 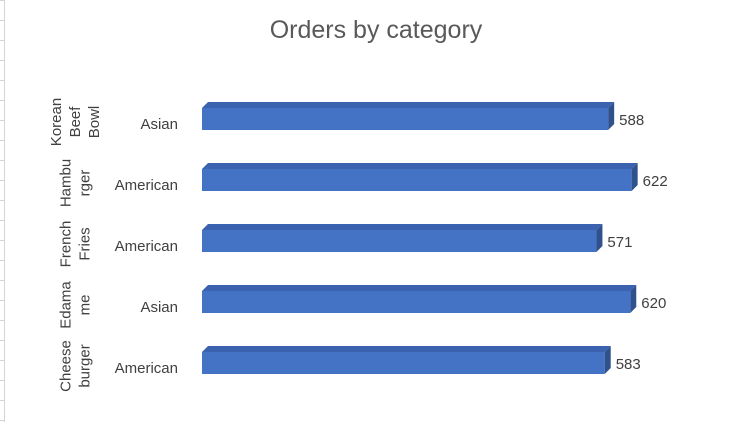 I want to click on data-label: 583, so click(x=628, y=364).